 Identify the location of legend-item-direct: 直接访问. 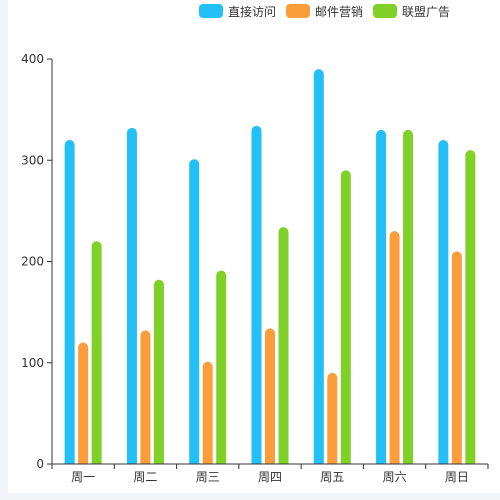
(237, 11).